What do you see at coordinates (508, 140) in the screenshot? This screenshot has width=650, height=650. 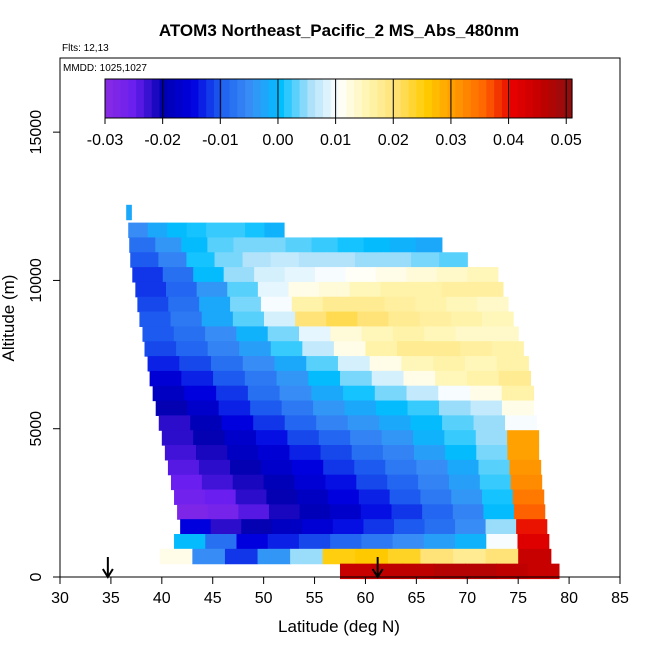 I see `colorbar-tick-label: 0.04` at bounding box center [508, 140].